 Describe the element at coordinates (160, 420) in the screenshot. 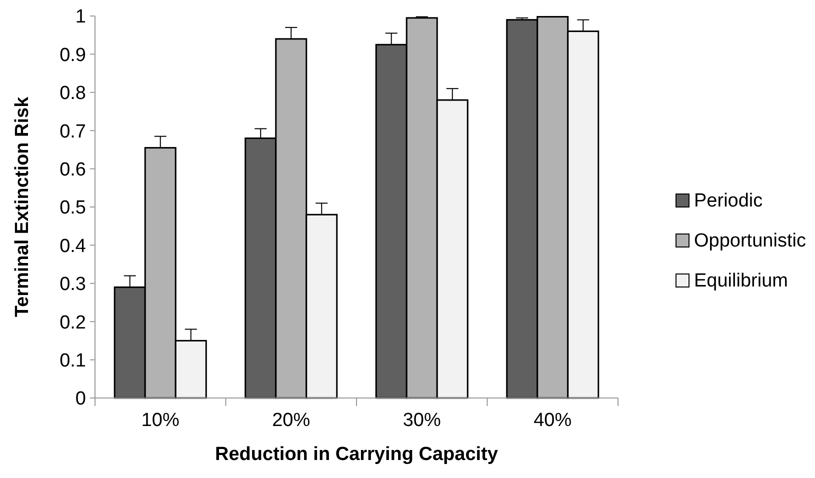

I see `x-tick-label: 10%` at that location.